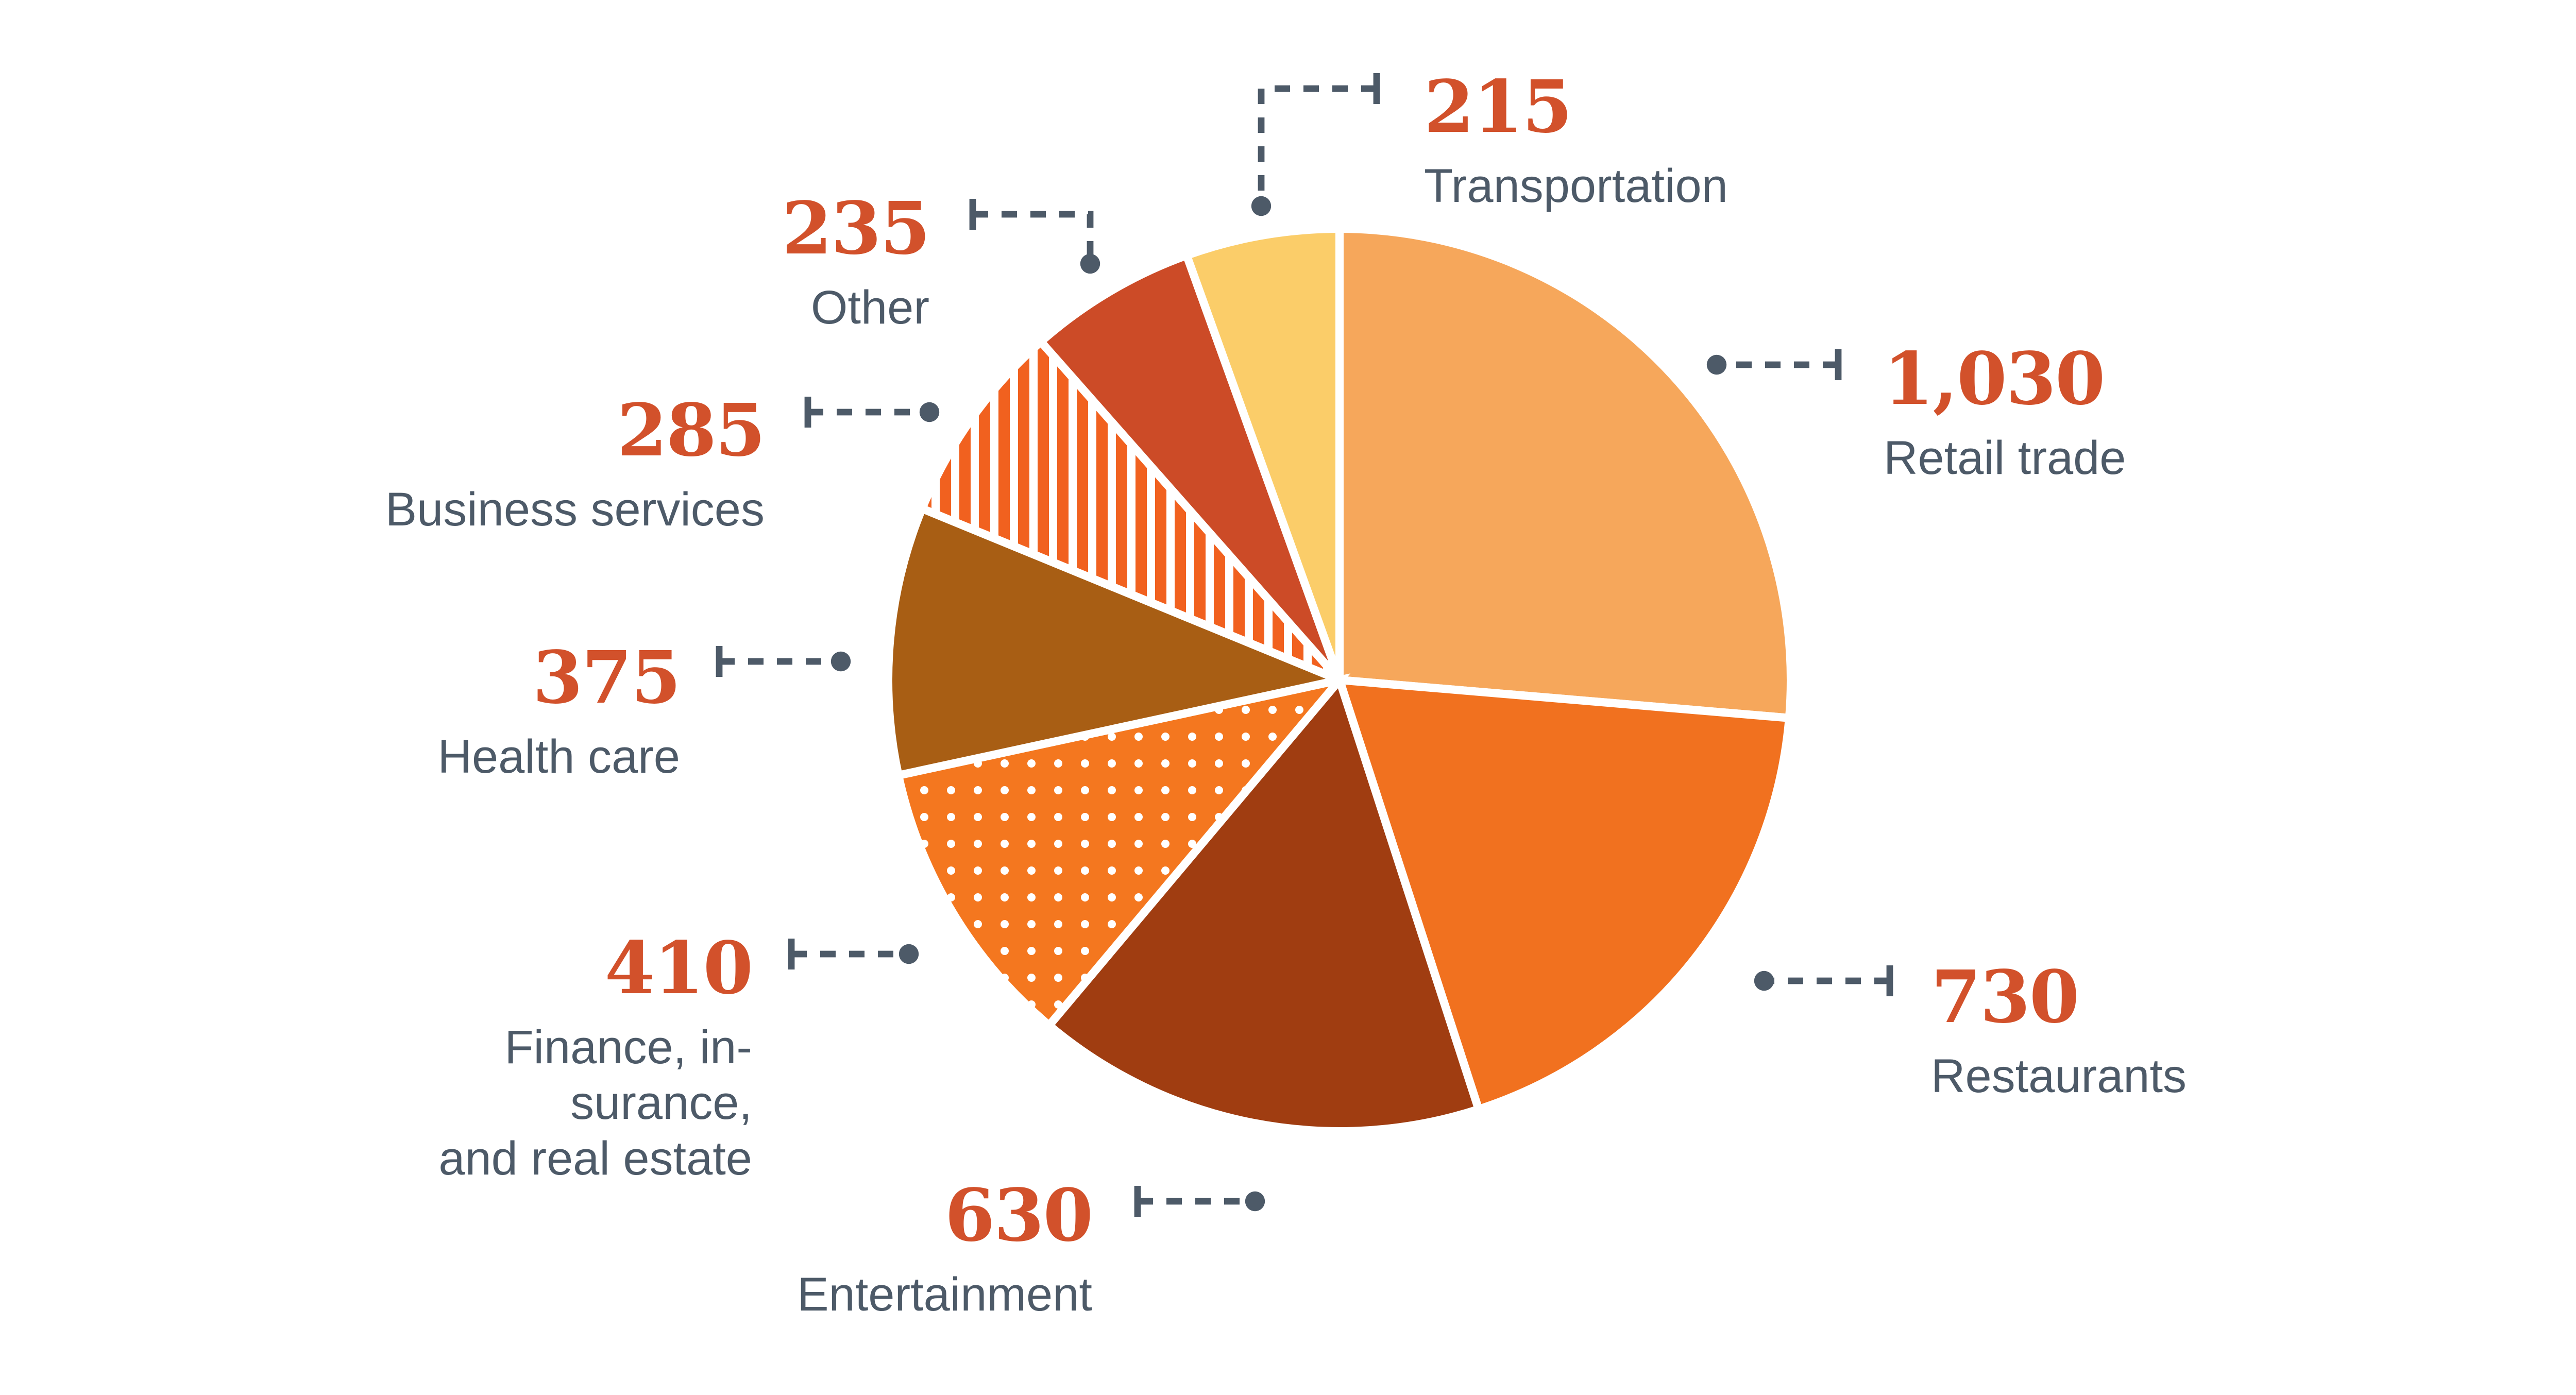  I want to click on pie-slice-finance-insurance-and-real-estate, so click(1122, 852).